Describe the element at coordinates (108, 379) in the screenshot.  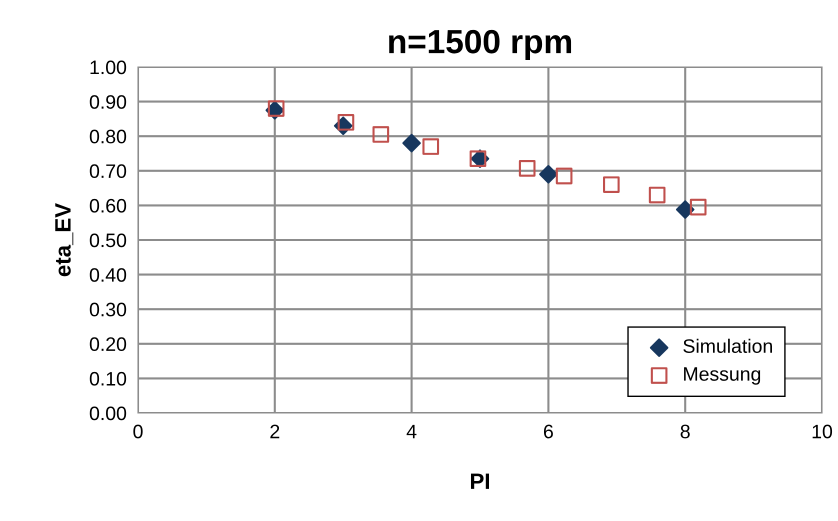
I see `y-tick-label: 0.10` at that location.